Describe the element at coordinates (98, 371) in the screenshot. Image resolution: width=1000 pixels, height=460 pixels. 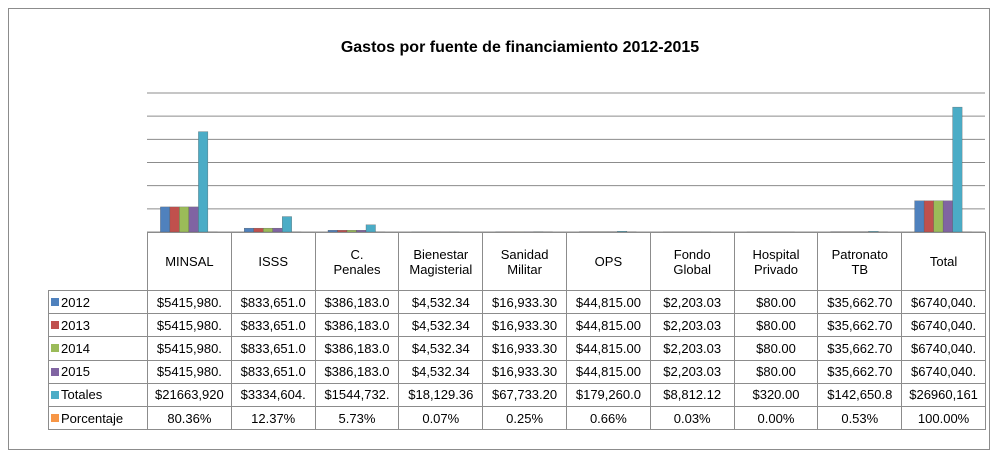
I see `legend-entry: 2015` at that location.